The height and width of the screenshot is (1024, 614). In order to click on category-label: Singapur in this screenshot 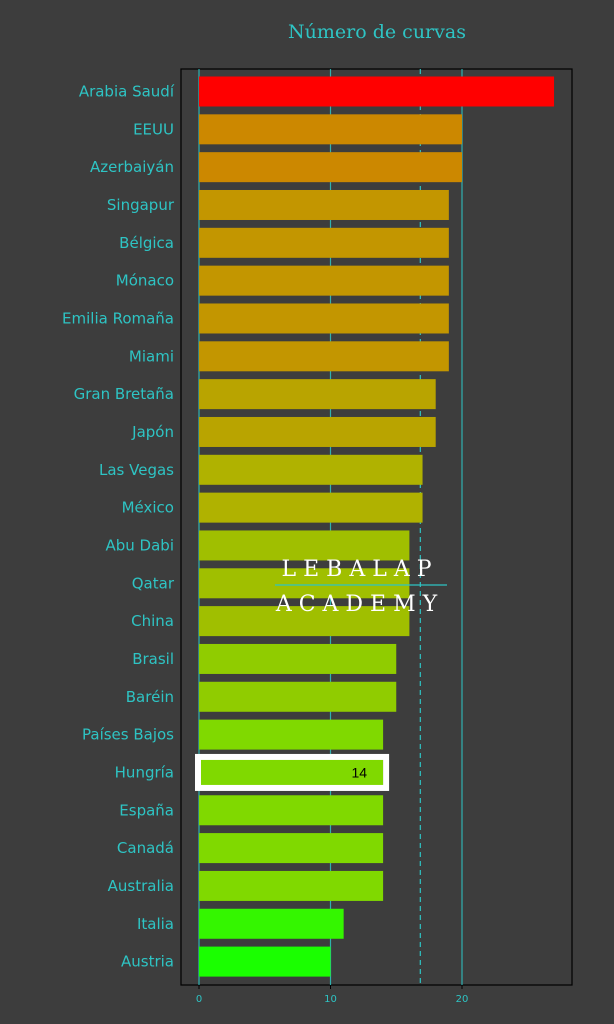, I will do `click(141, 205)`.